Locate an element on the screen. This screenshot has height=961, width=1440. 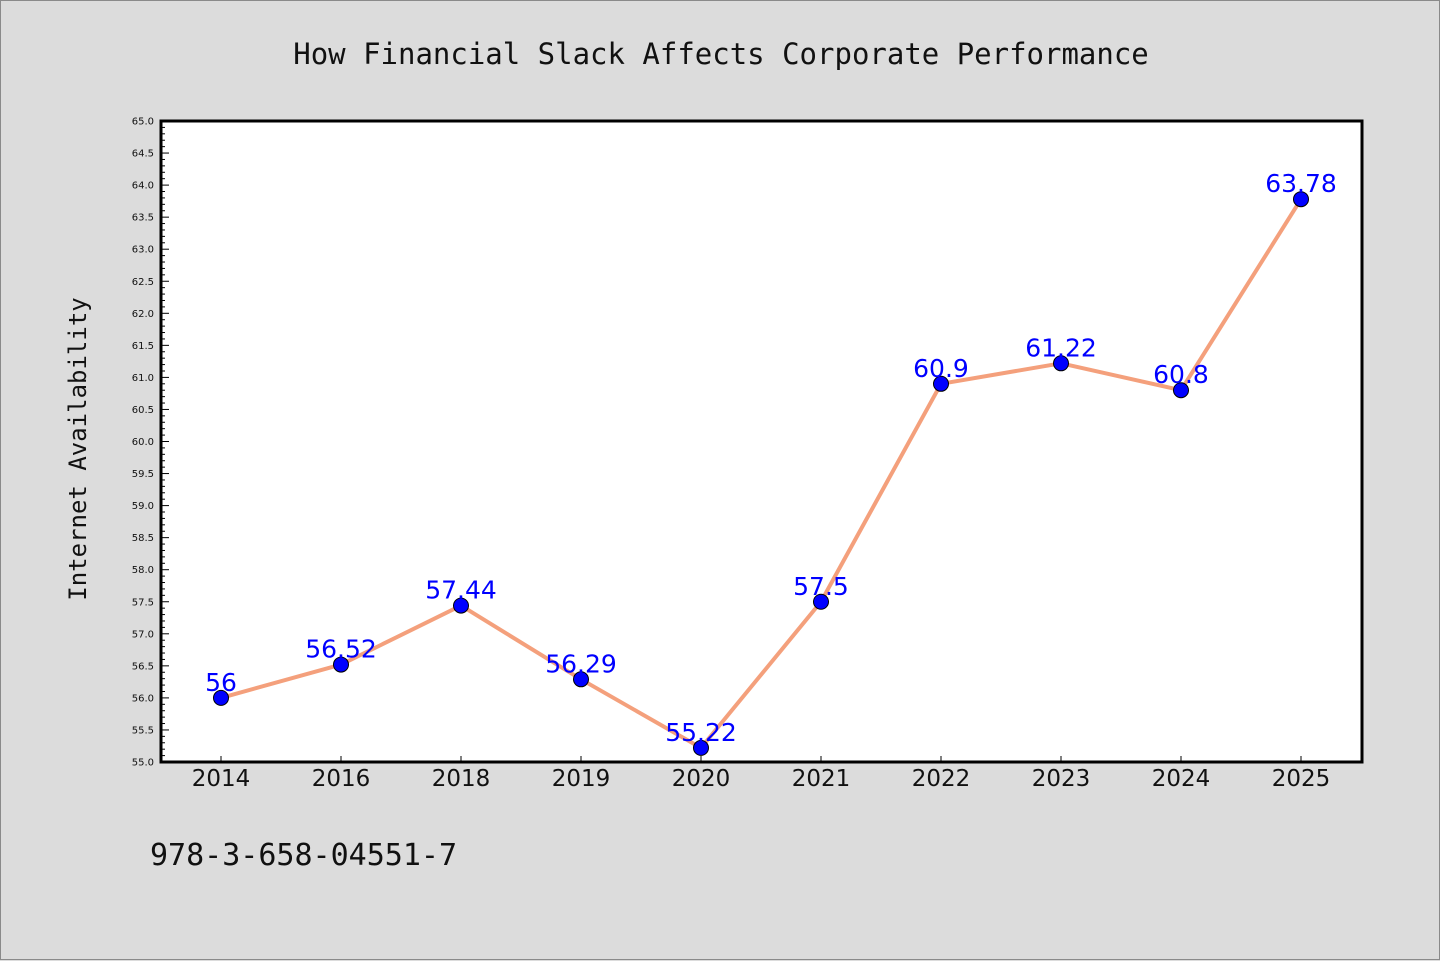
y-tick-label: 56.5 is located at coordinates (143, 666).